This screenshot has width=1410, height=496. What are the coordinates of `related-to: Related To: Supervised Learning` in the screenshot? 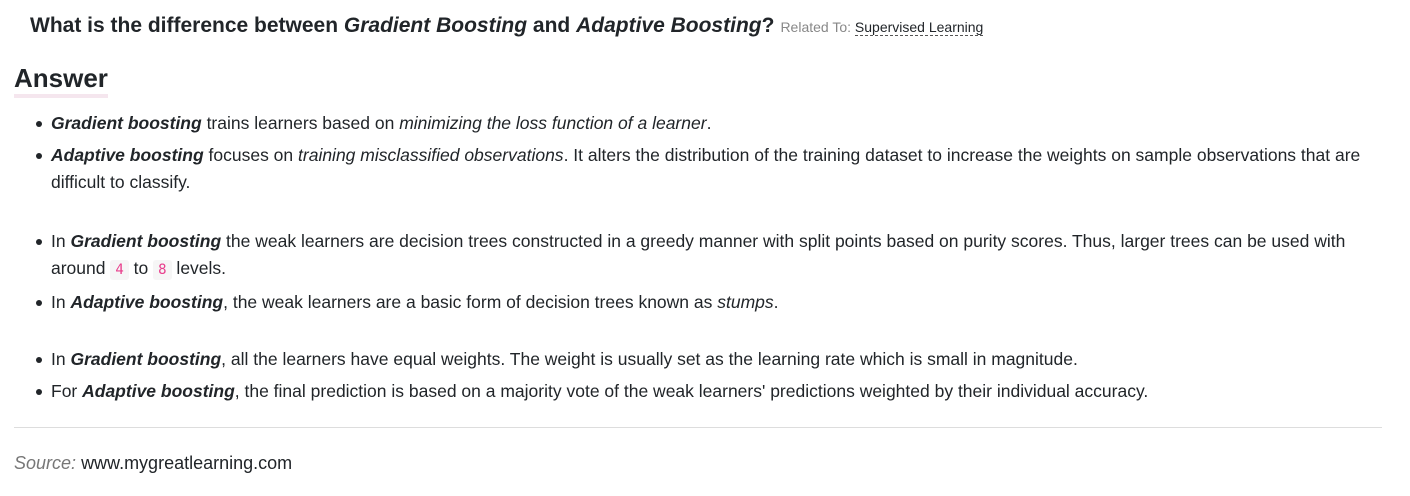 It's located at (882, 27).